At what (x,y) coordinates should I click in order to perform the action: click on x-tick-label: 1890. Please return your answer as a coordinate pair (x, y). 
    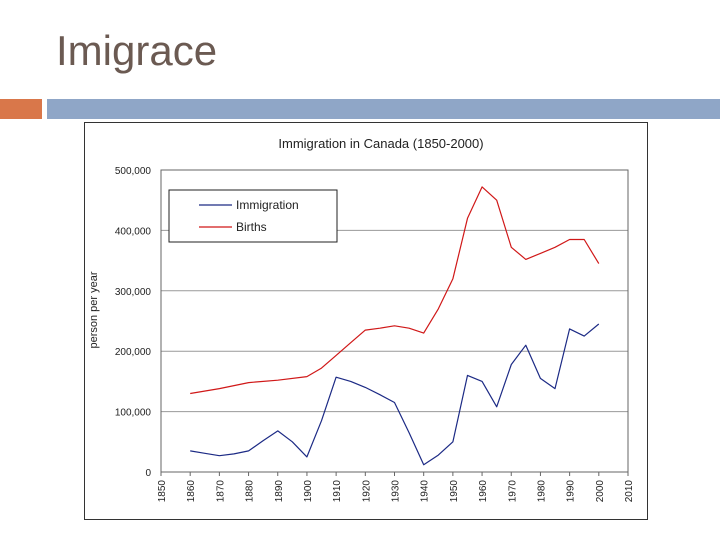
    Looking at the image, I should click on (279, 491).